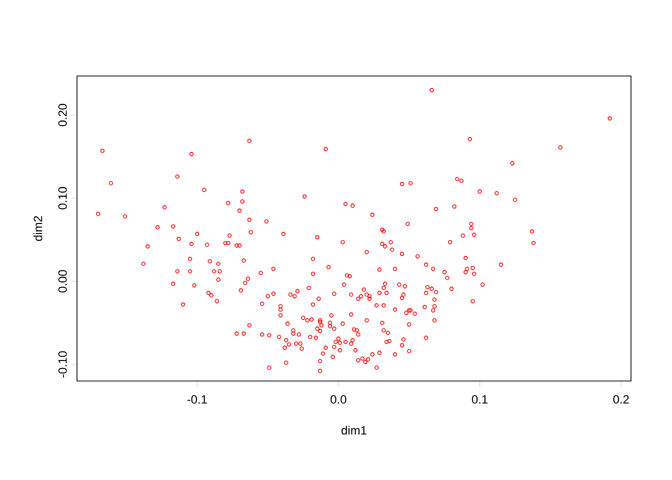 The height and width of the screenshot is (480, 672). I want to click on y-tick-label: 0.20, so click(62, 115).